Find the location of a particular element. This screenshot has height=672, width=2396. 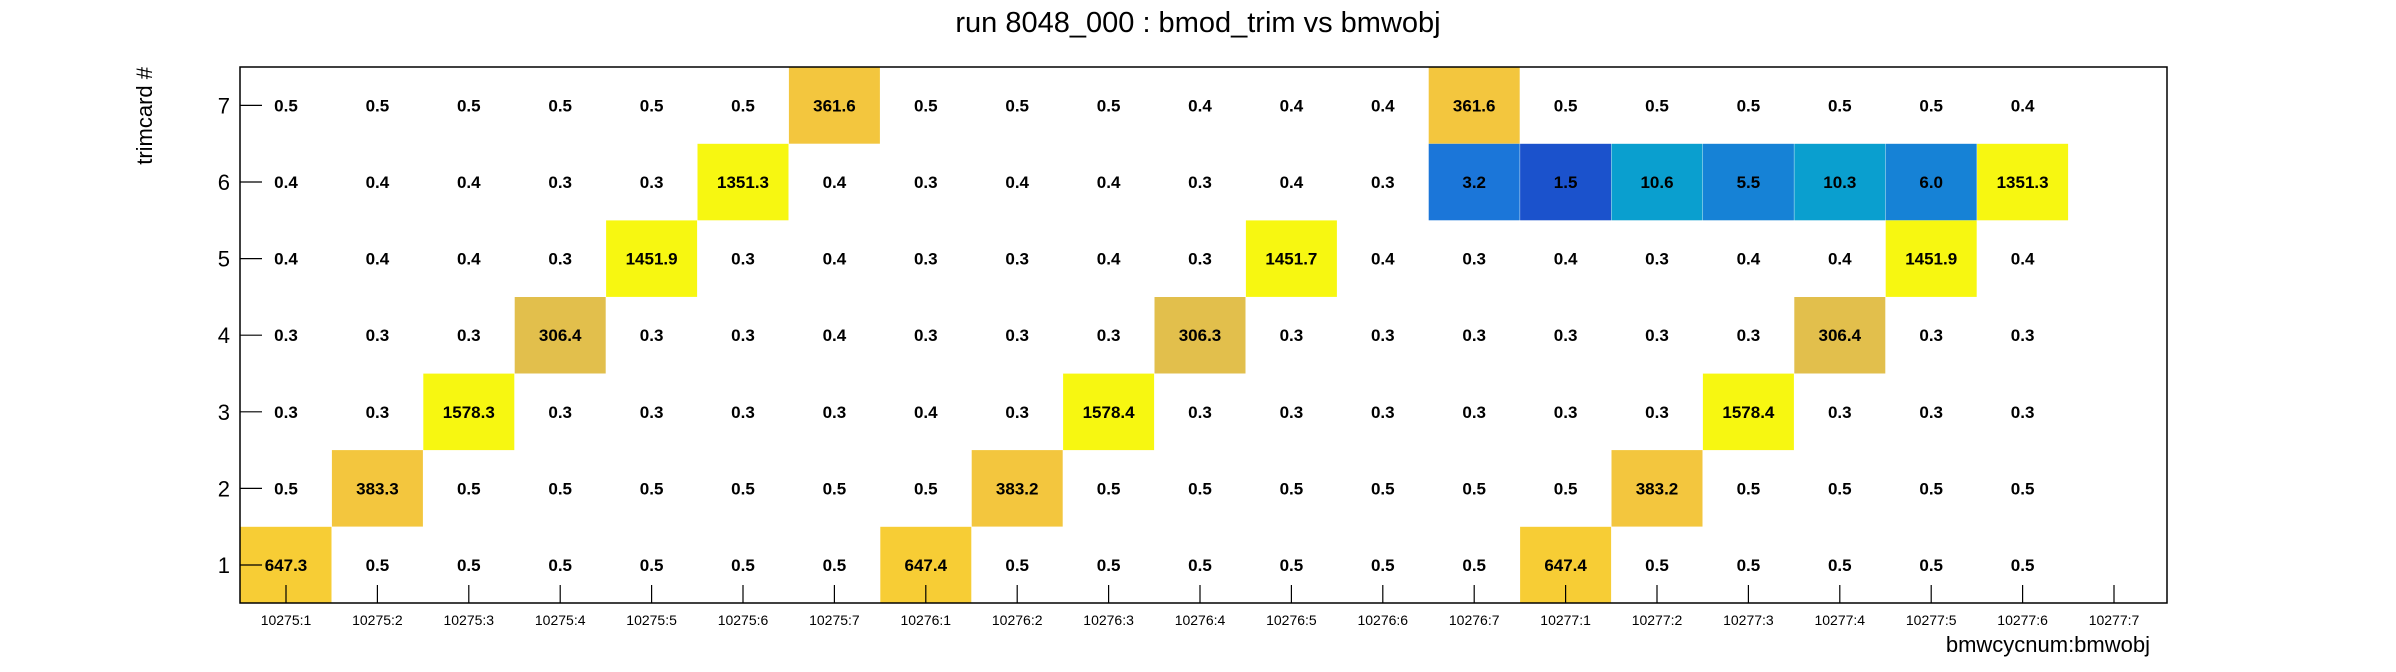

cell-value-label: 1578.3 is located at coordinates (469, 412).